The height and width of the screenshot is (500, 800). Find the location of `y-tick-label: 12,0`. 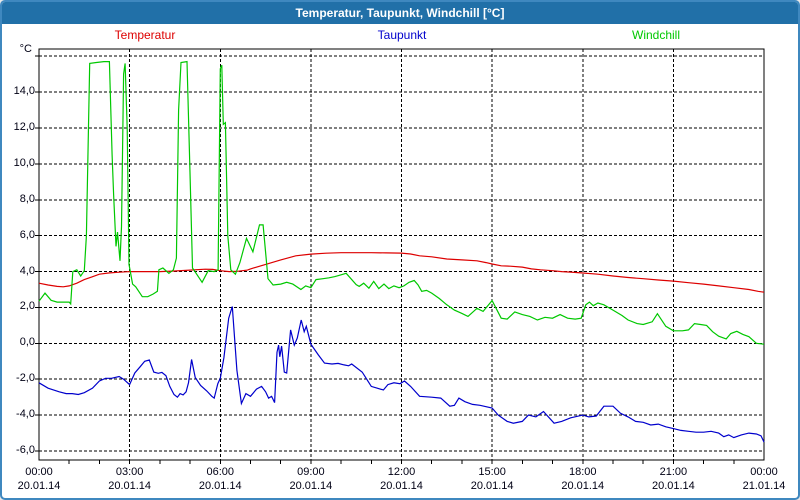

y-tick-label: 12,0 is located at coordinates (24, 126).